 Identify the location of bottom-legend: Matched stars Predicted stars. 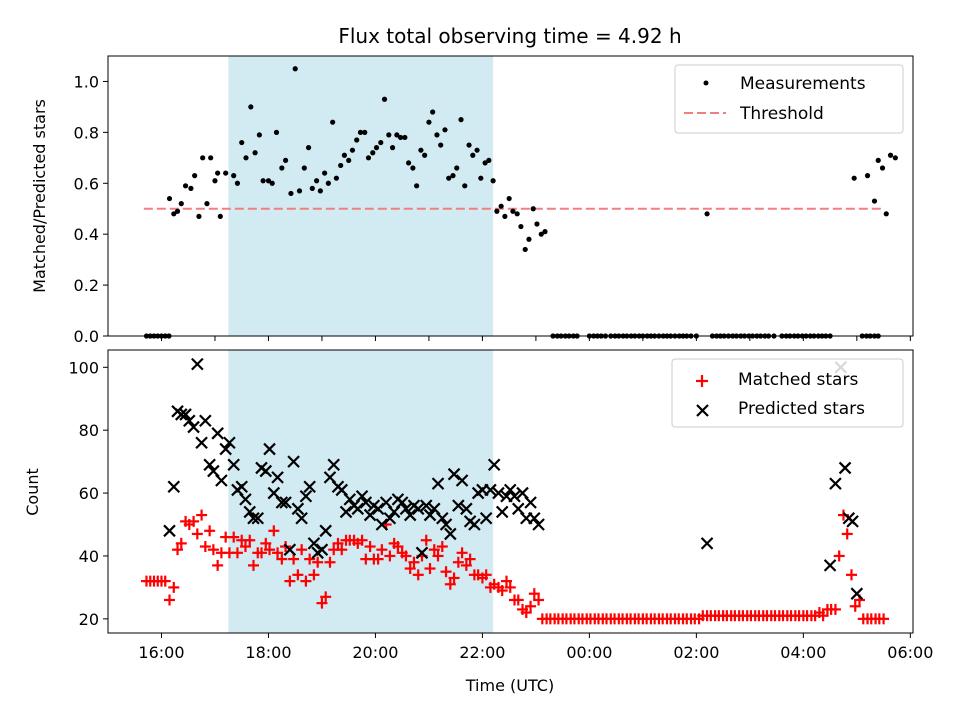
(787, 393).